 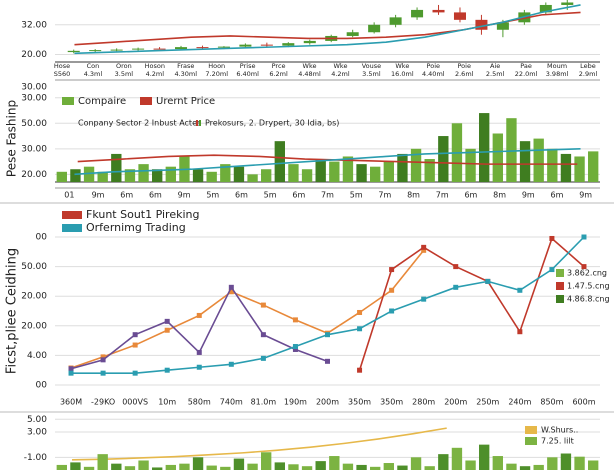 What do you see at coordinates (200, 123) in the screenshot?
I see `subtitle-swatch` at bounding box center [200, 123].